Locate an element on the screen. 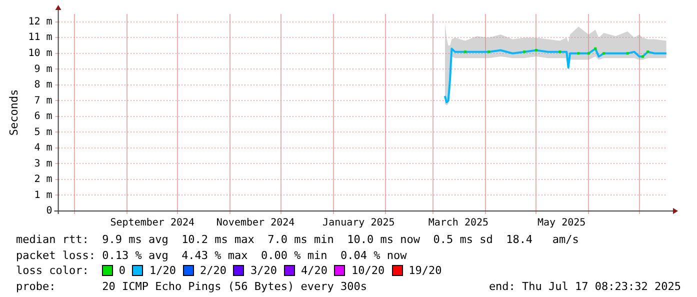 The image size is (697, 297). y-tick-label: 9 m is located at coordinates (43, 69).